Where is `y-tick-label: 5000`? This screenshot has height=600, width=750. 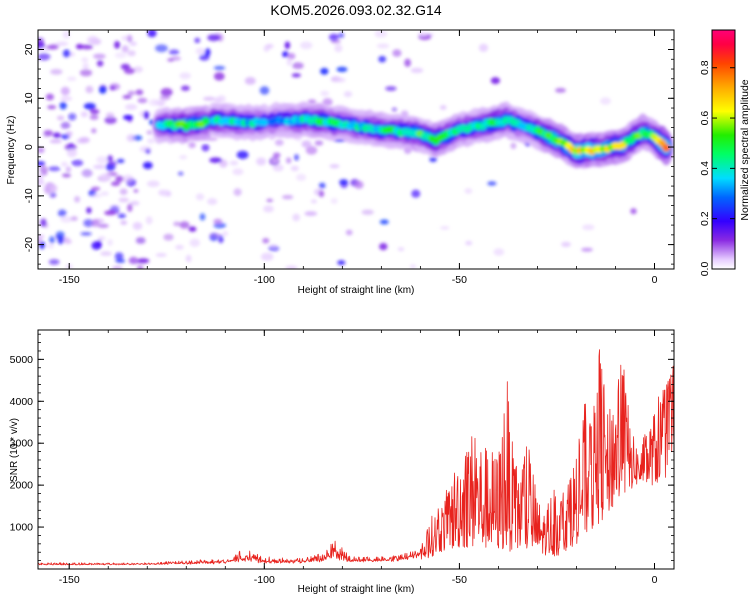 y-tick-label: 5000 is located at coordinates (22, 360).